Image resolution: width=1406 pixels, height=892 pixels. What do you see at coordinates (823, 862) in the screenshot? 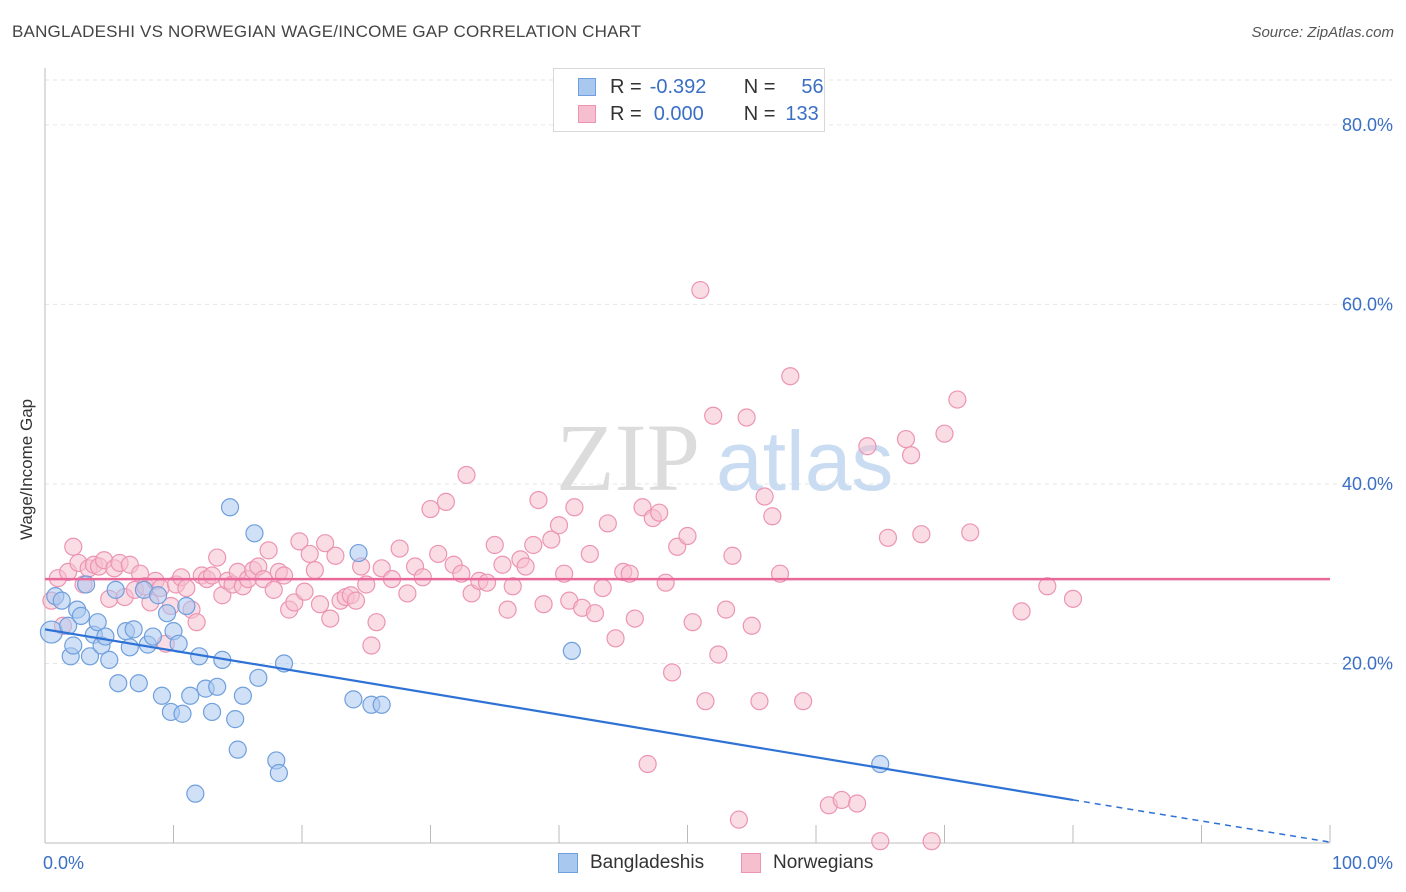
I see `bottom-legend-label-pink: Norwegians` at bounding box center [823, 862].